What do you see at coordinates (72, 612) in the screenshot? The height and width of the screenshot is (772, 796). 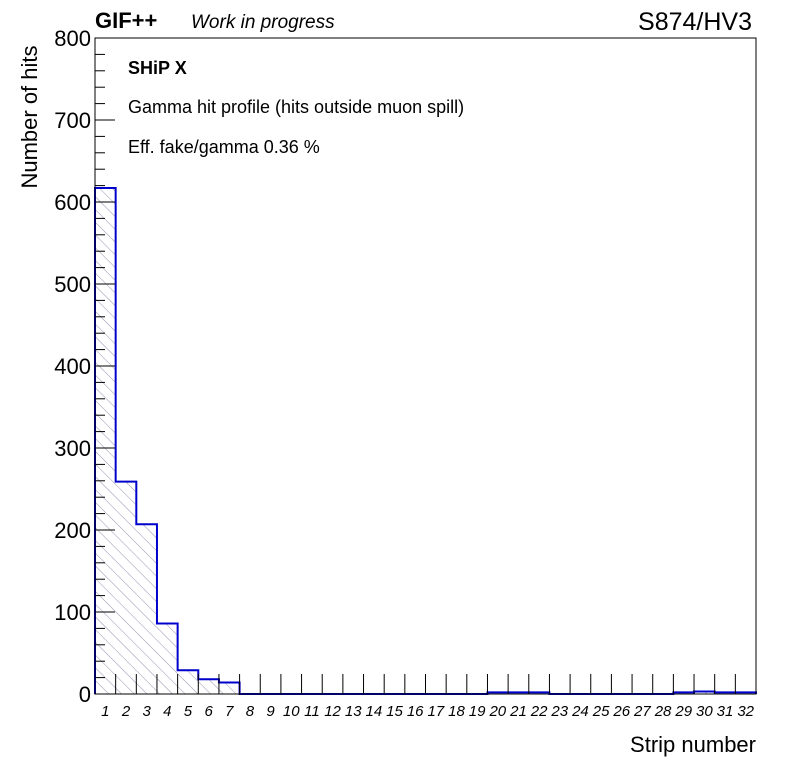 I see `y-tick-label: 100` at bounding box center [72, 612].